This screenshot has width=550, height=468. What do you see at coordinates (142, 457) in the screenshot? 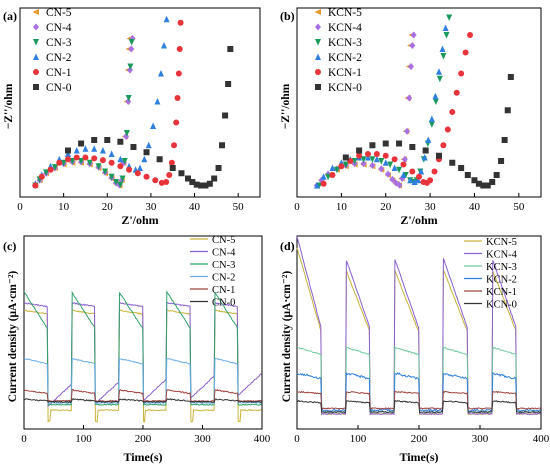
I see `x-axis-title: Time(s)` at bounding box center [142, 457].